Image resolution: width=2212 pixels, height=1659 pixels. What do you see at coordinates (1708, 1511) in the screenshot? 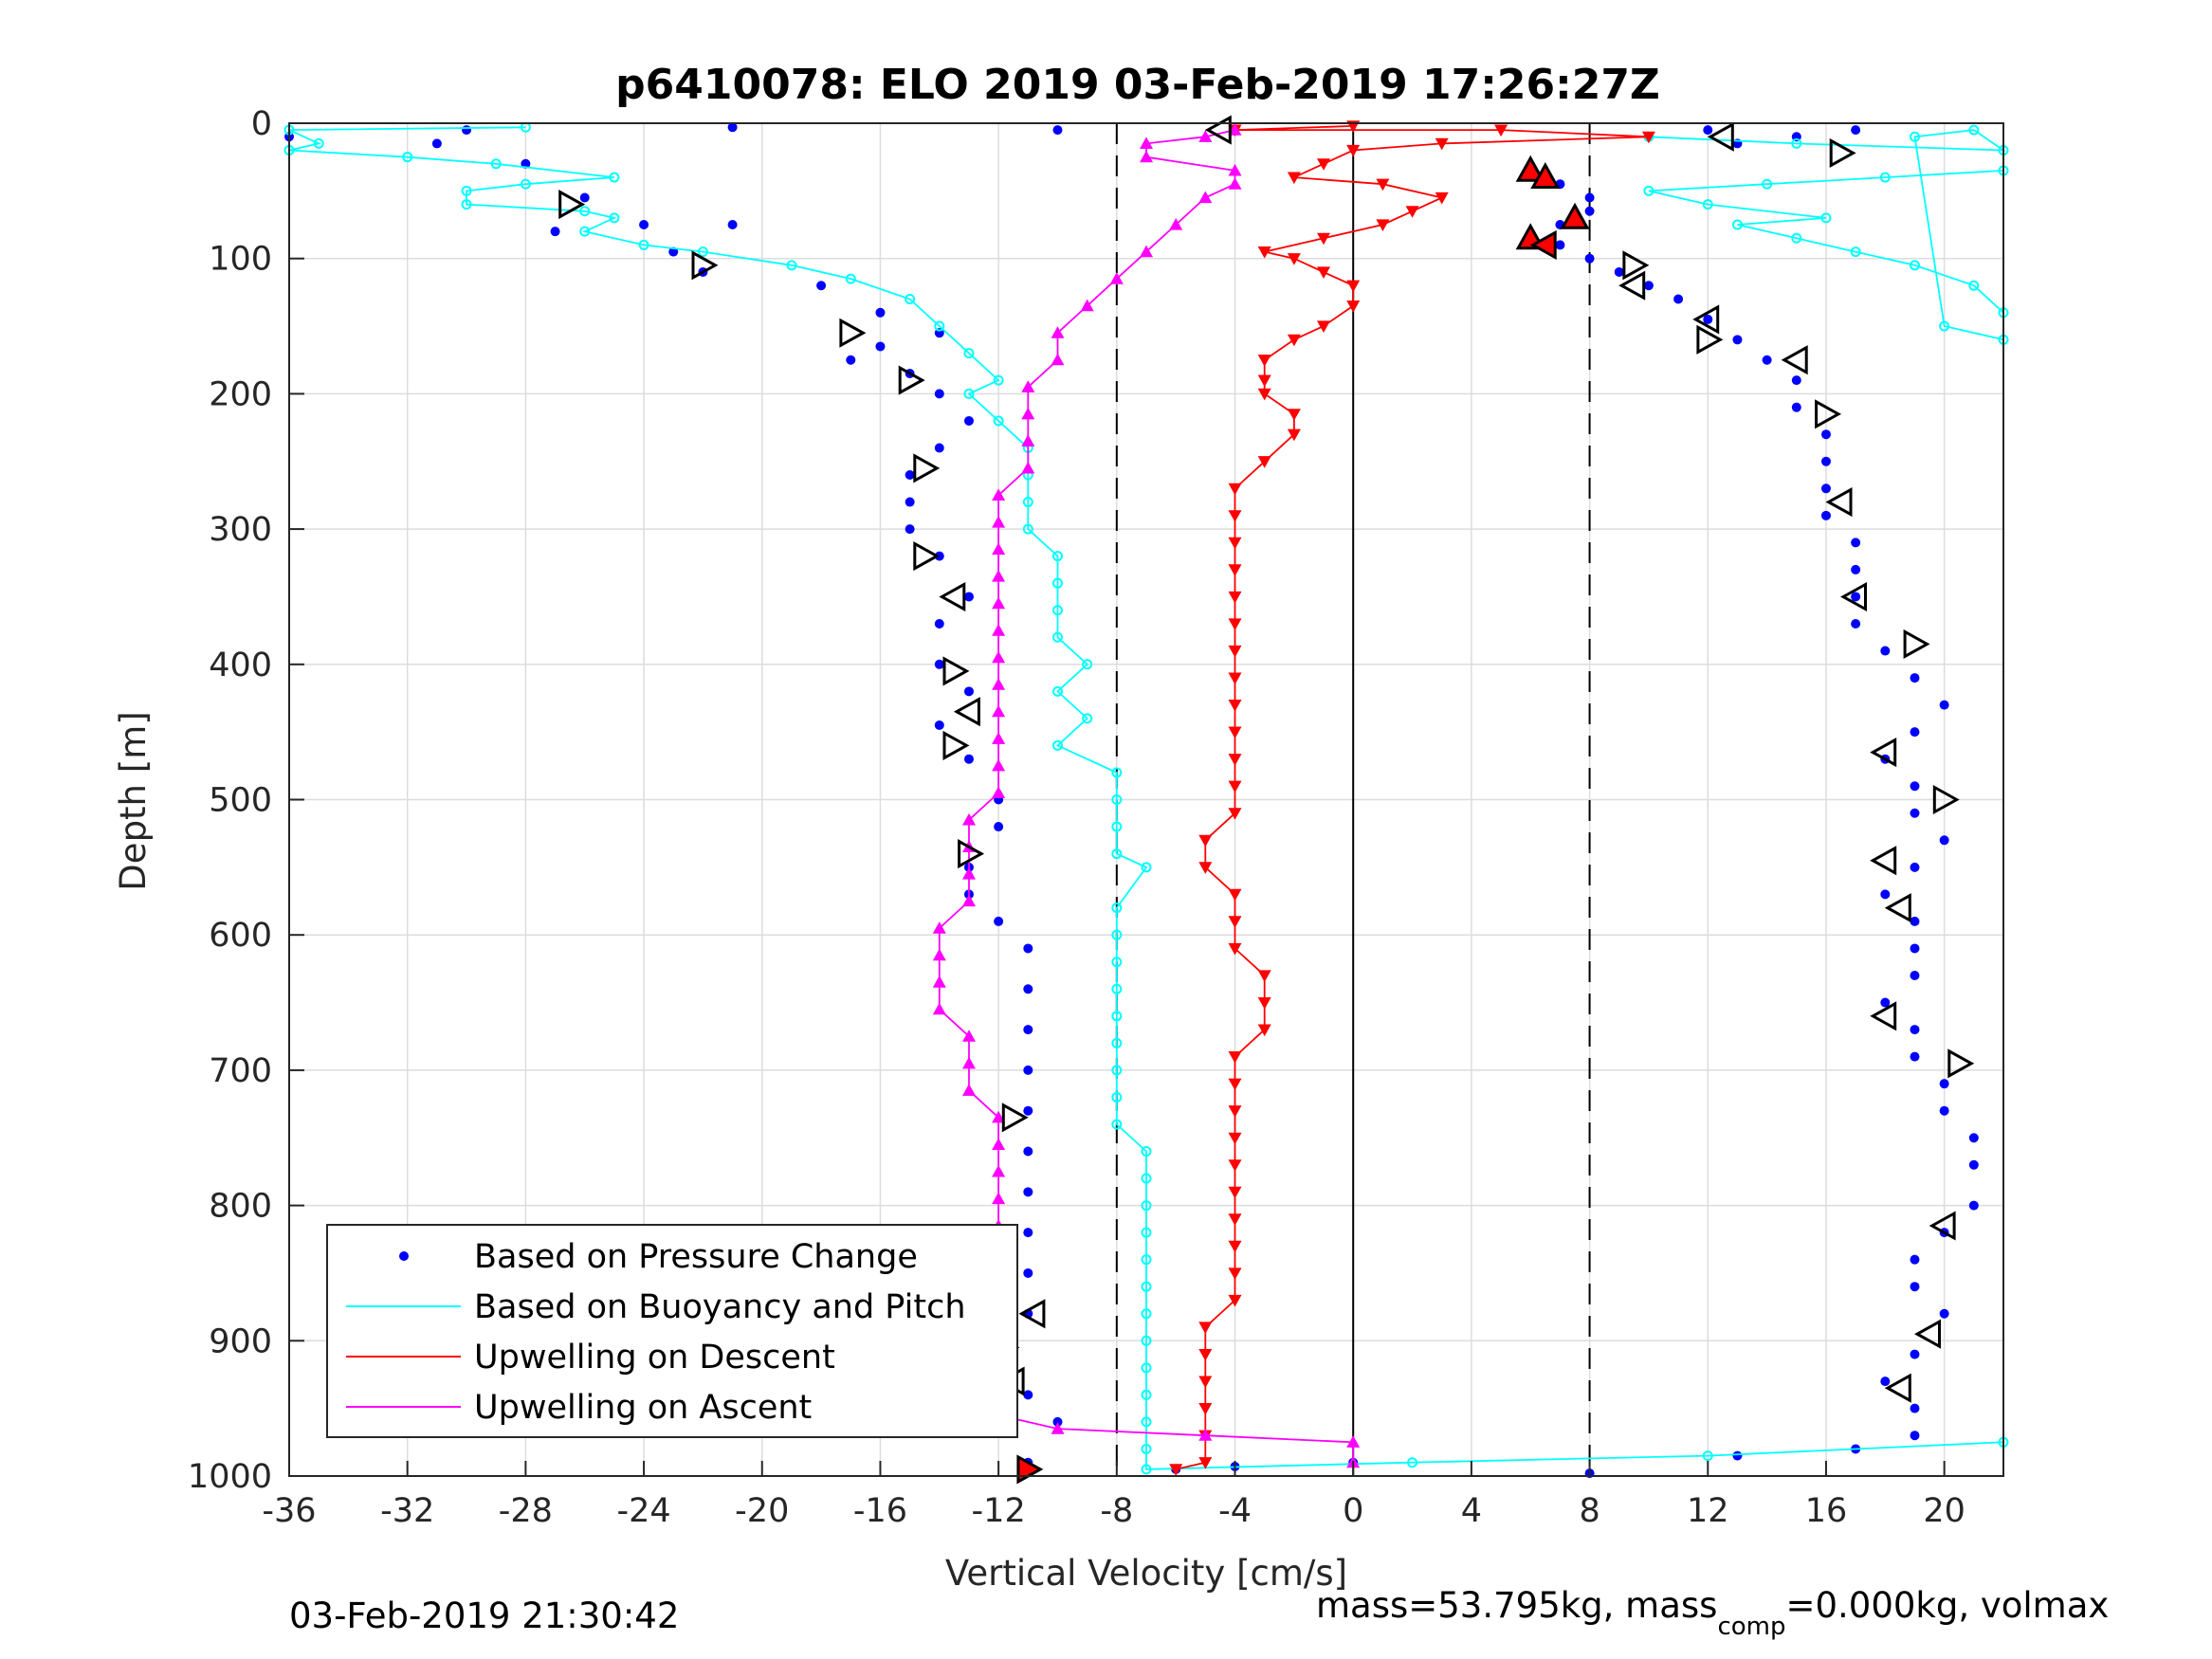
I see `x-tick-label: 12` at bounding box center [1708, 1511].